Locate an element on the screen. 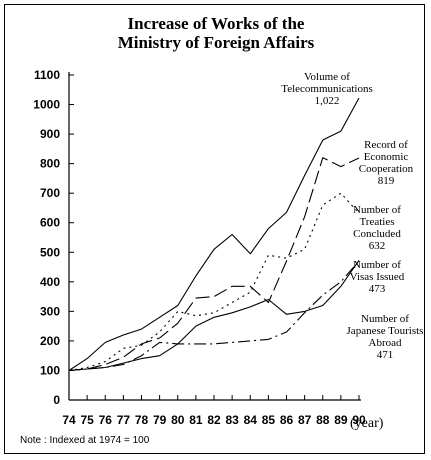  x-axis-ticks: 74 75 76 77 78 79 80 81 82 83 84 85 86 87 88 89 90 is located at coordinates (214, 411).